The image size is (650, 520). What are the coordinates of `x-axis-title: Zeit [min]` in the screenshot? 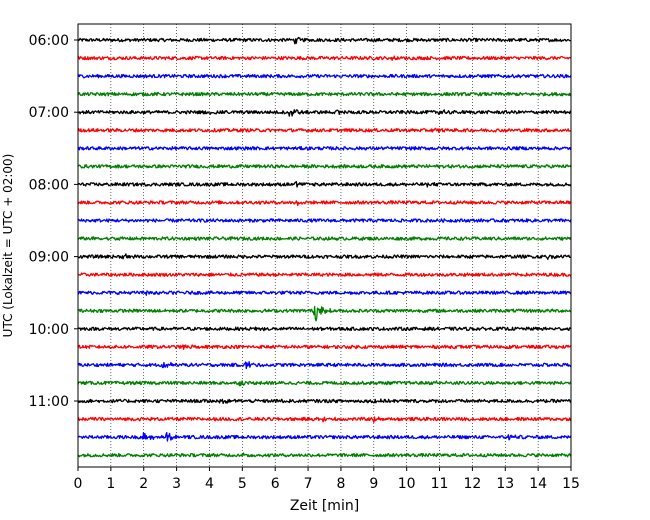 It's located at (324, 506).